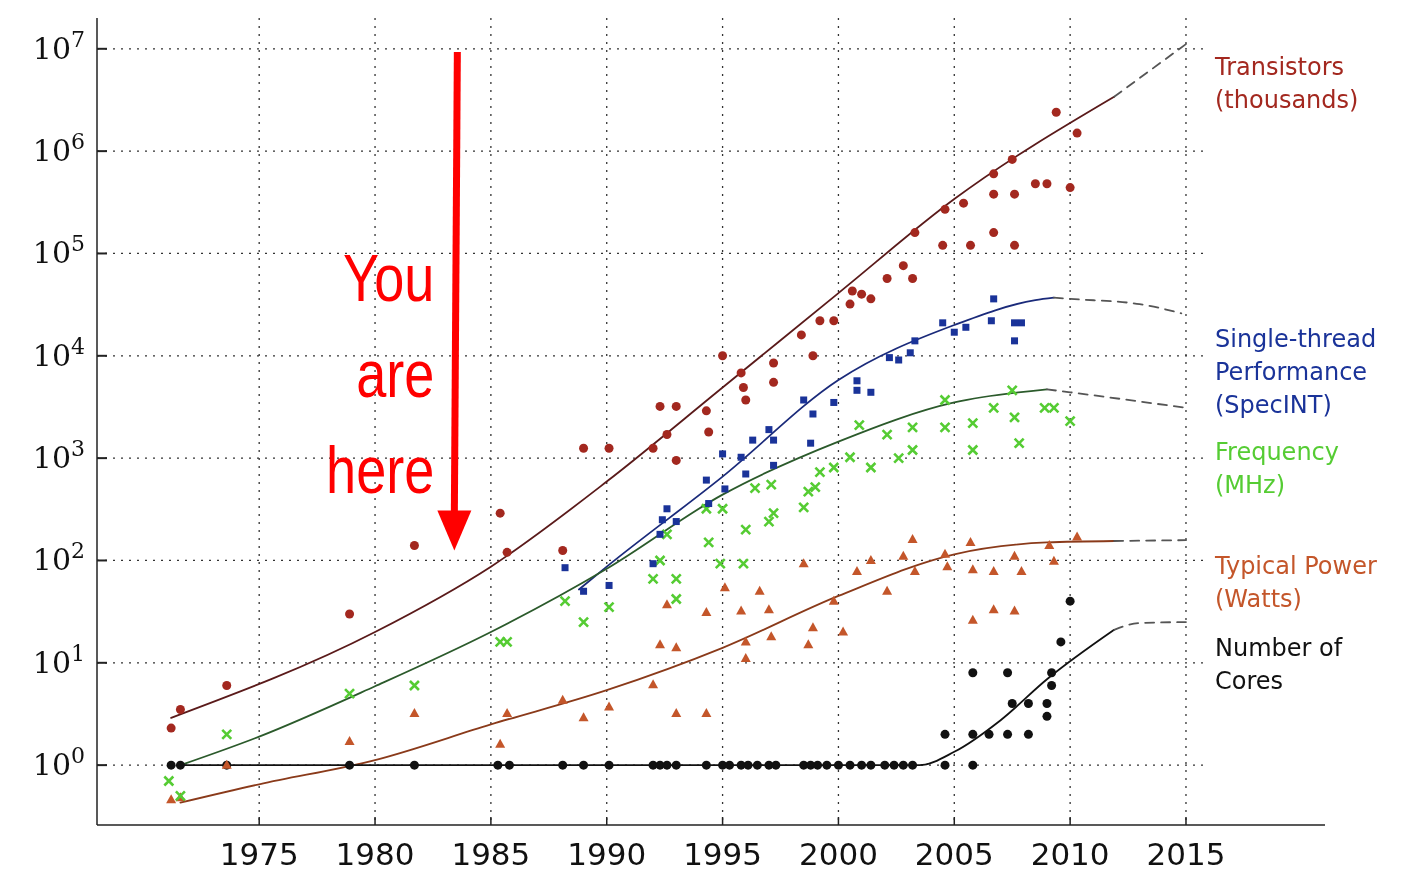  Describe the element at coordinates (58, 250) in the screenshot. I see `y-tick-label: 10$^{5}$` at that location.